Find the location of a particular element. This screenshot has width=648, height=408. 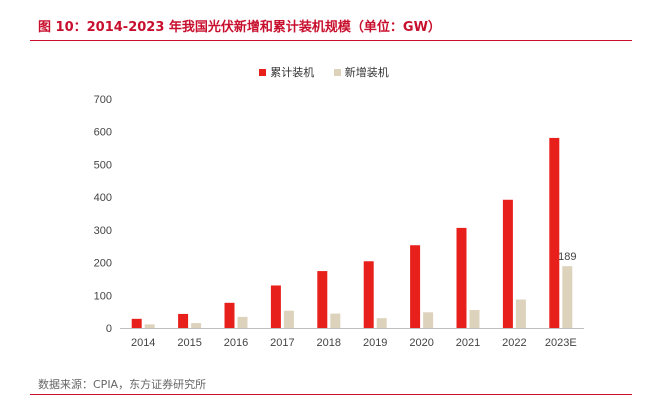

y-tick-label: 500 is located at coordinates (103, 165).